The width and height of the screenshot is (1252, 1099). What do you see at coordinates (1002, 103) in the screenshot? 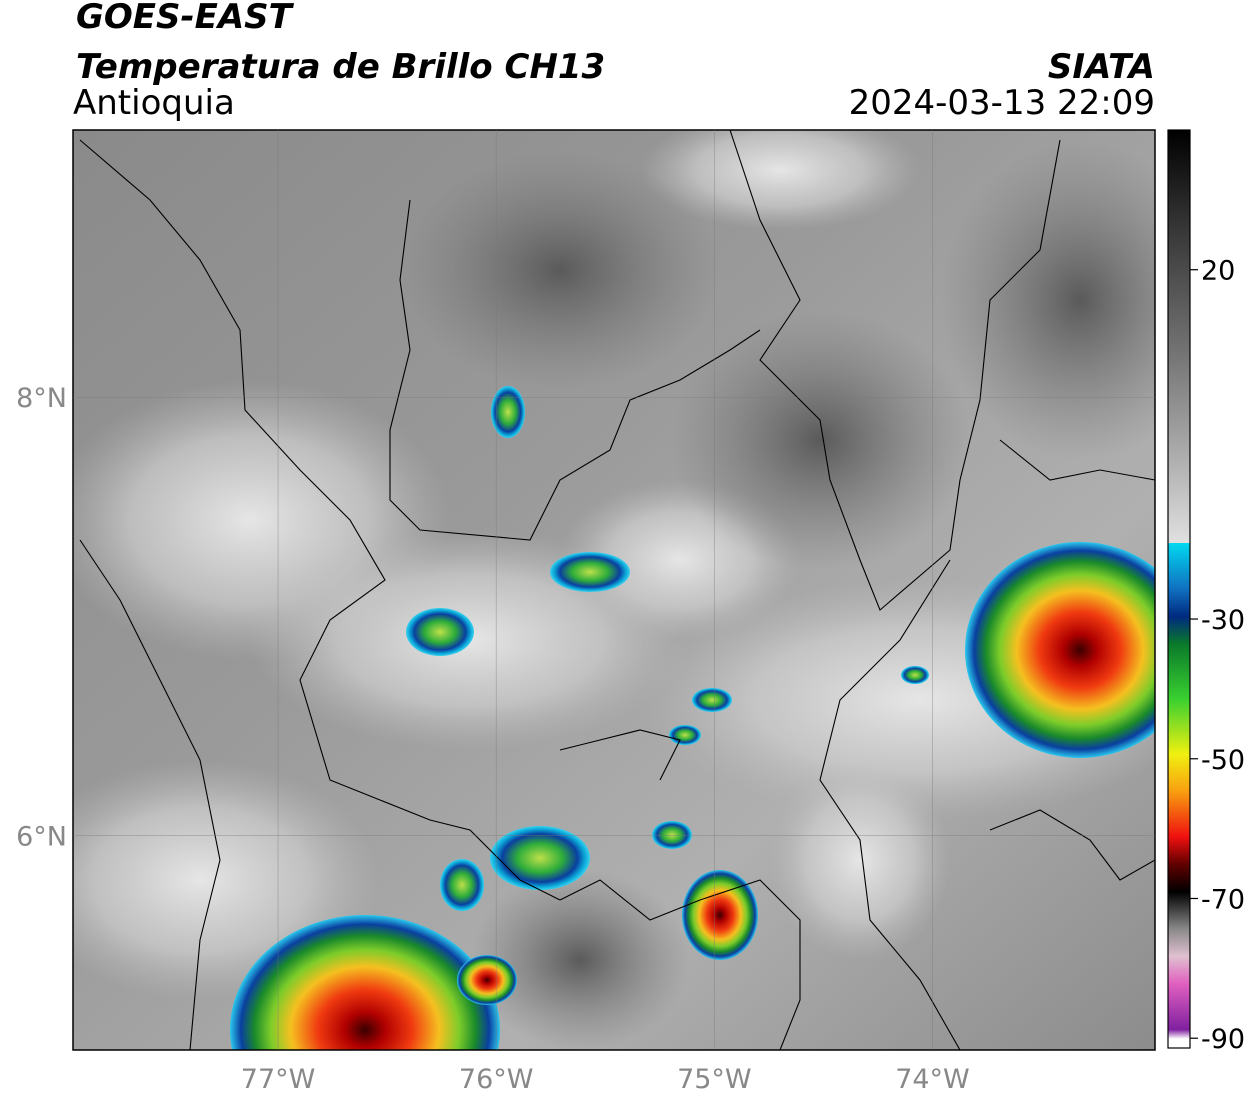
I see `datetime: 2024-03-13 22:09` at bounding box center [1002, 103].